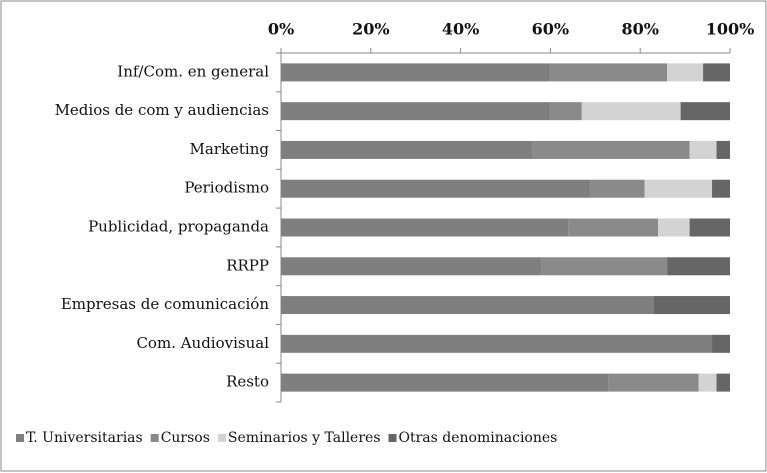 The width and height of the screenshot is (767, 473). Describe the element at coordinates (247, 265) in the screenshot. I see `y-tick-label: RRPP` at that location.